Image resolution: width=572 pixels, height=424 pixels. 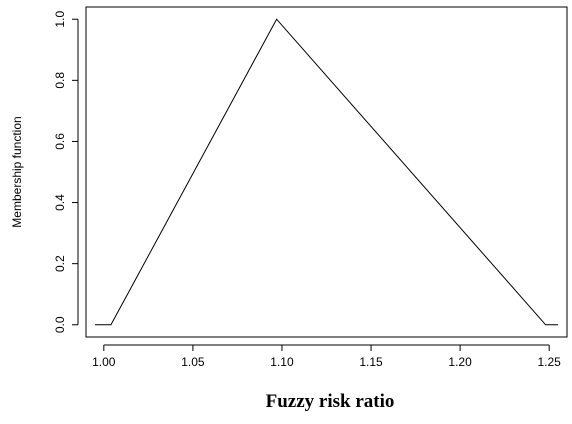 I want to click on x-tick-label: 1.15, so click(x=371, y=362).